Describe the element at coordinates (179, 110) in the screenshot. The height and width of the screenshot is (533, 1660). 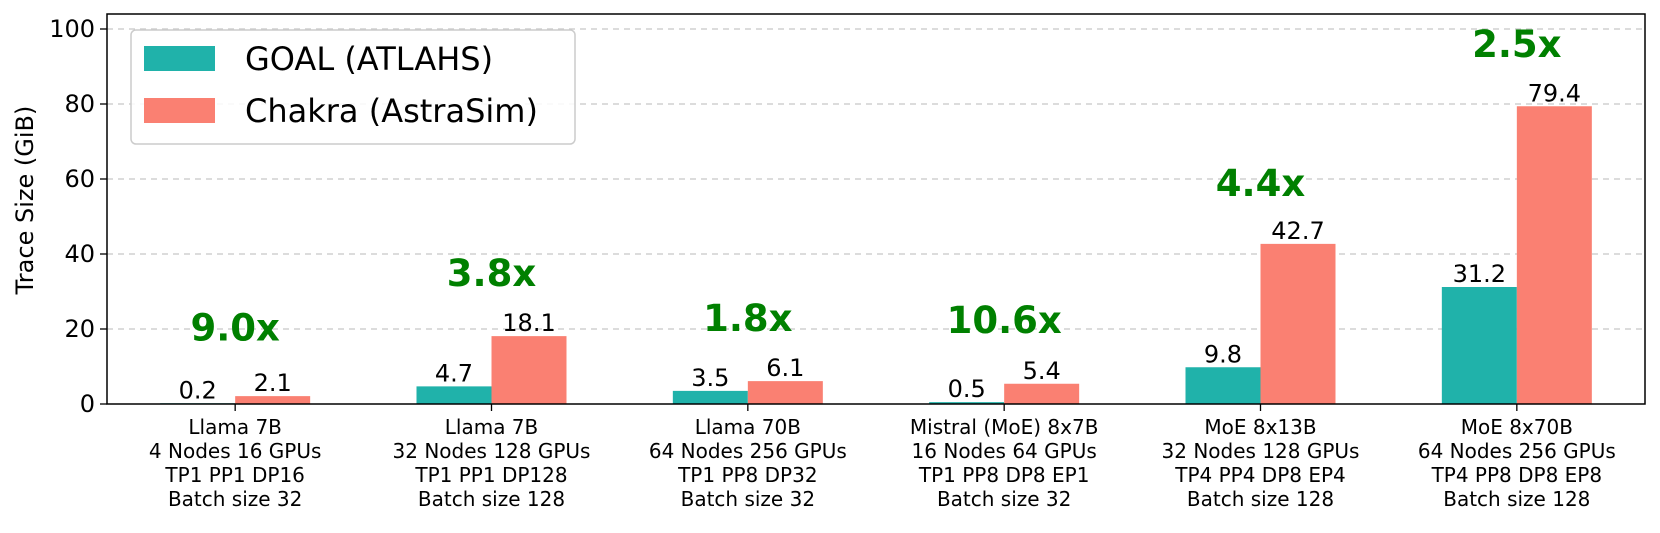
I see `legend-swatch-chakra` at that location.